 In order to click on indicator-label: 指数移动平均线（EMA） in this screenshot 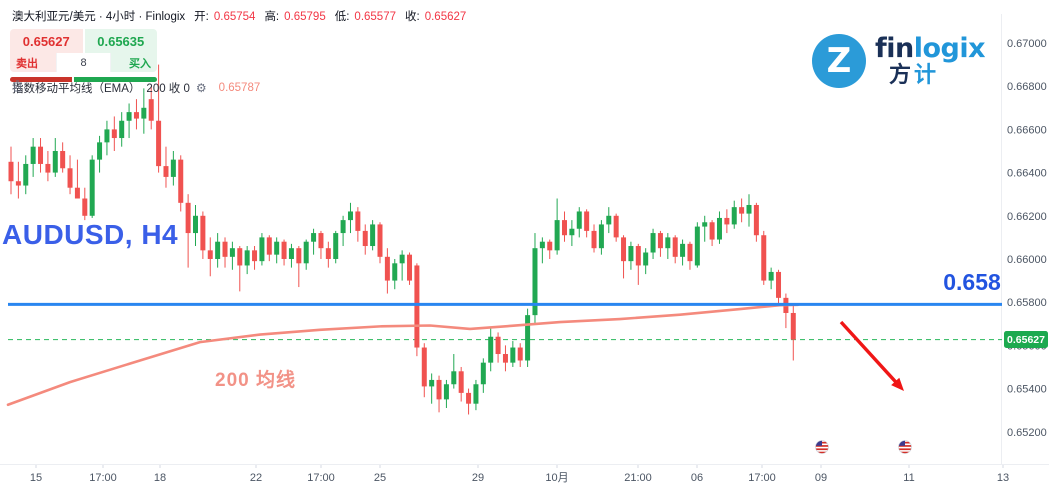, I will do `click(76, 89)`.